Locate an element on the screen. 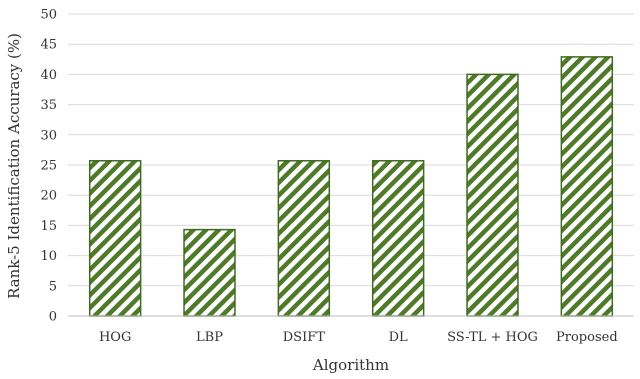 The height and width of the screenshot is (379, 640). x-tick-label: LBP is located at coordinates (209, 337).